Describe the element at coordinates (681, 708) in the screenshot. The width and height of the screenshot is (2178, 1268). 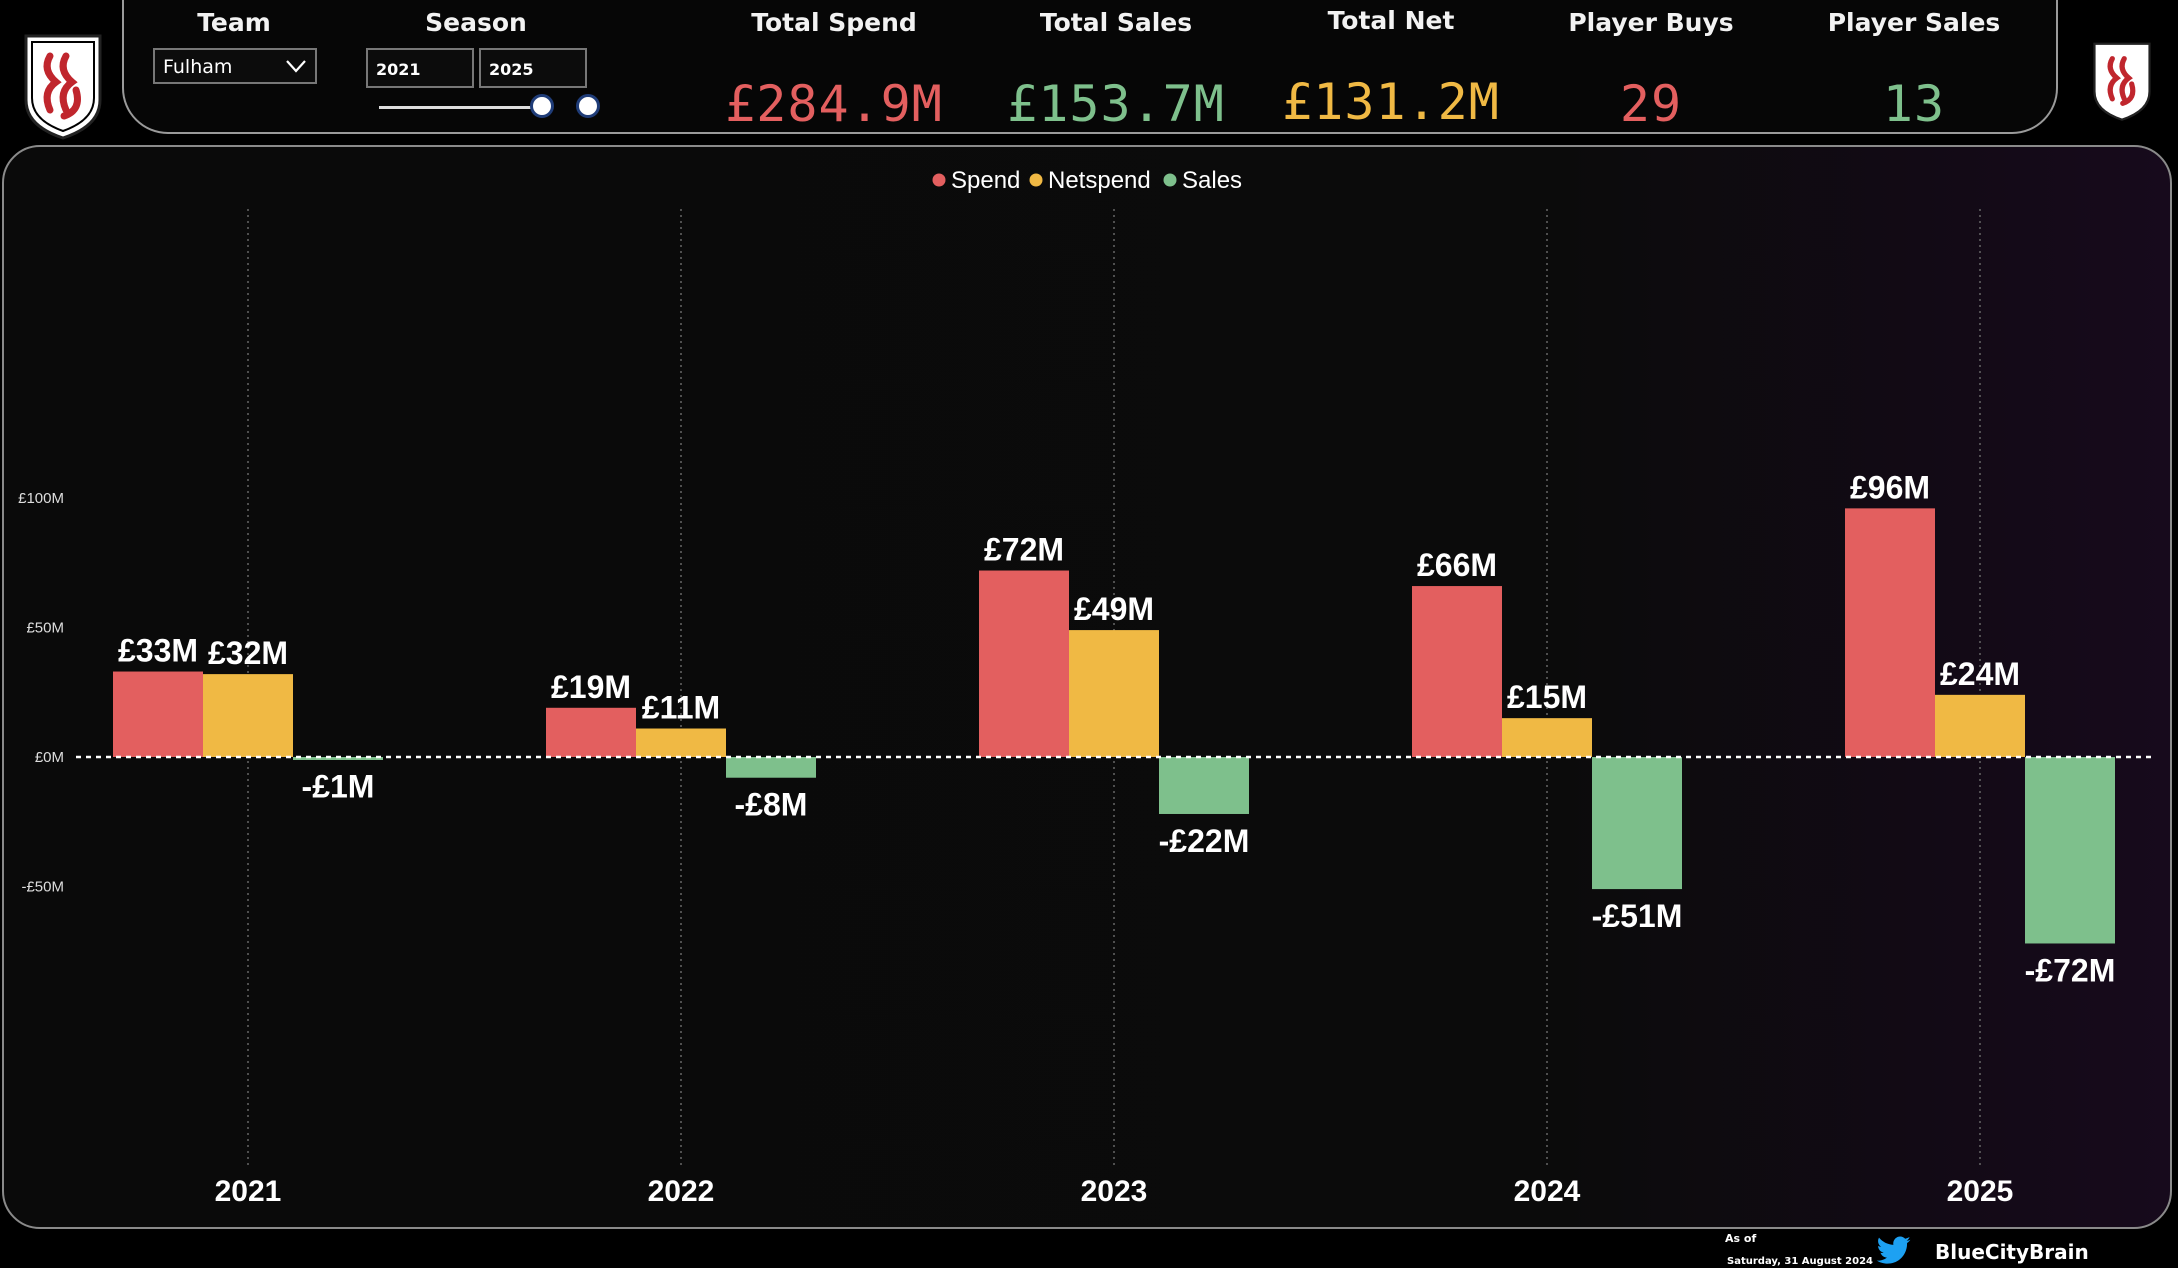
I see `data-label-netspend: £11M` at that location.